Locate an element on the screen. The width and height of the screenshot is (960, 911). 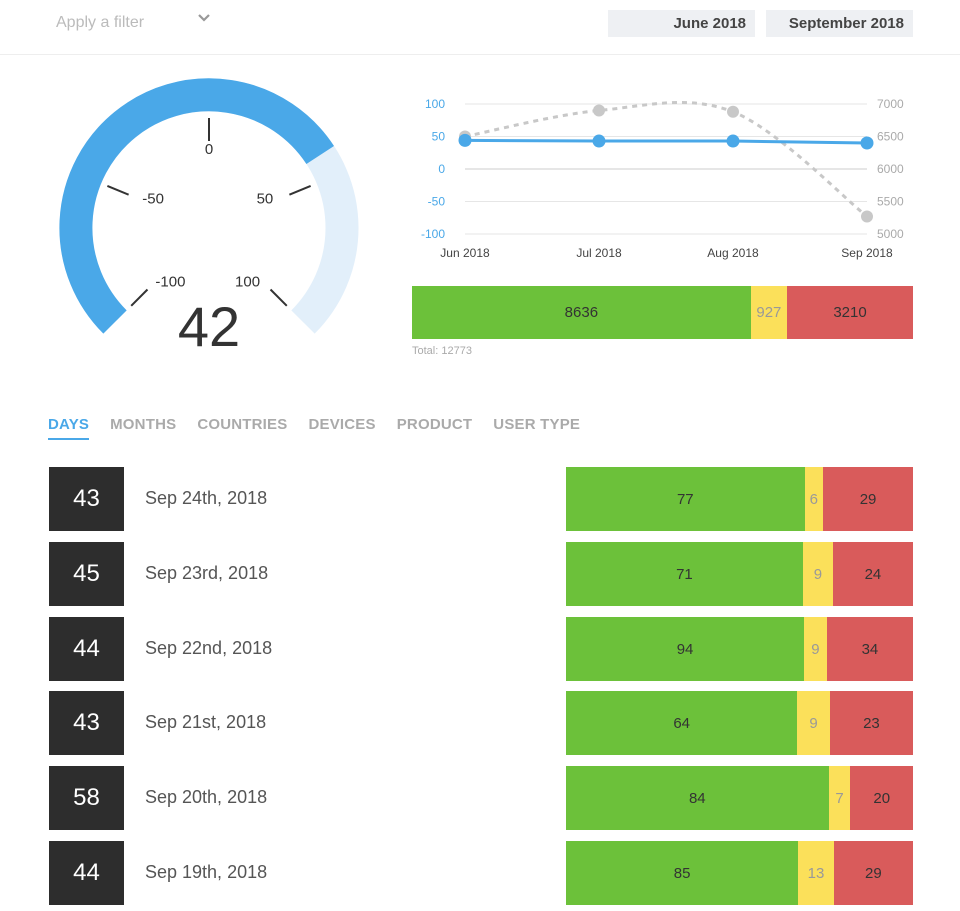
row-distribution-bar: 71 9 24 is located at coordinates (739, 574).